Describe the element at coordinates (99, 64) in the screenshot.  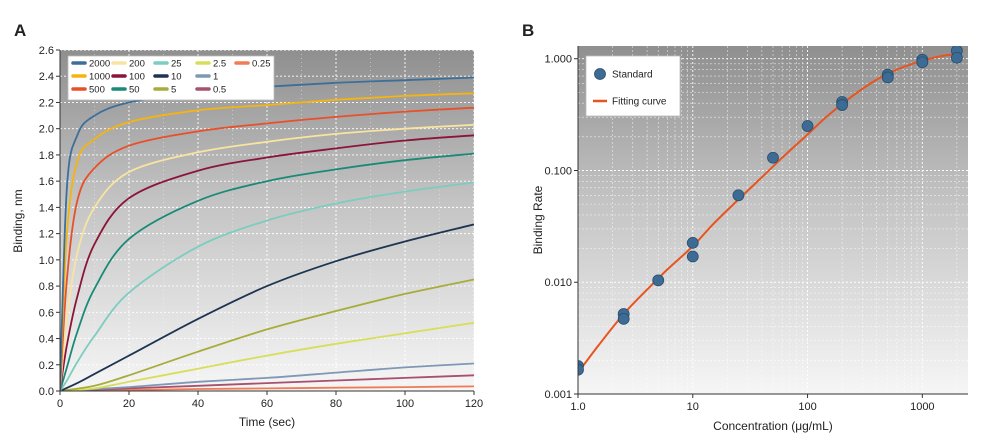
I see `legend-label-2000: 2000` at that location.